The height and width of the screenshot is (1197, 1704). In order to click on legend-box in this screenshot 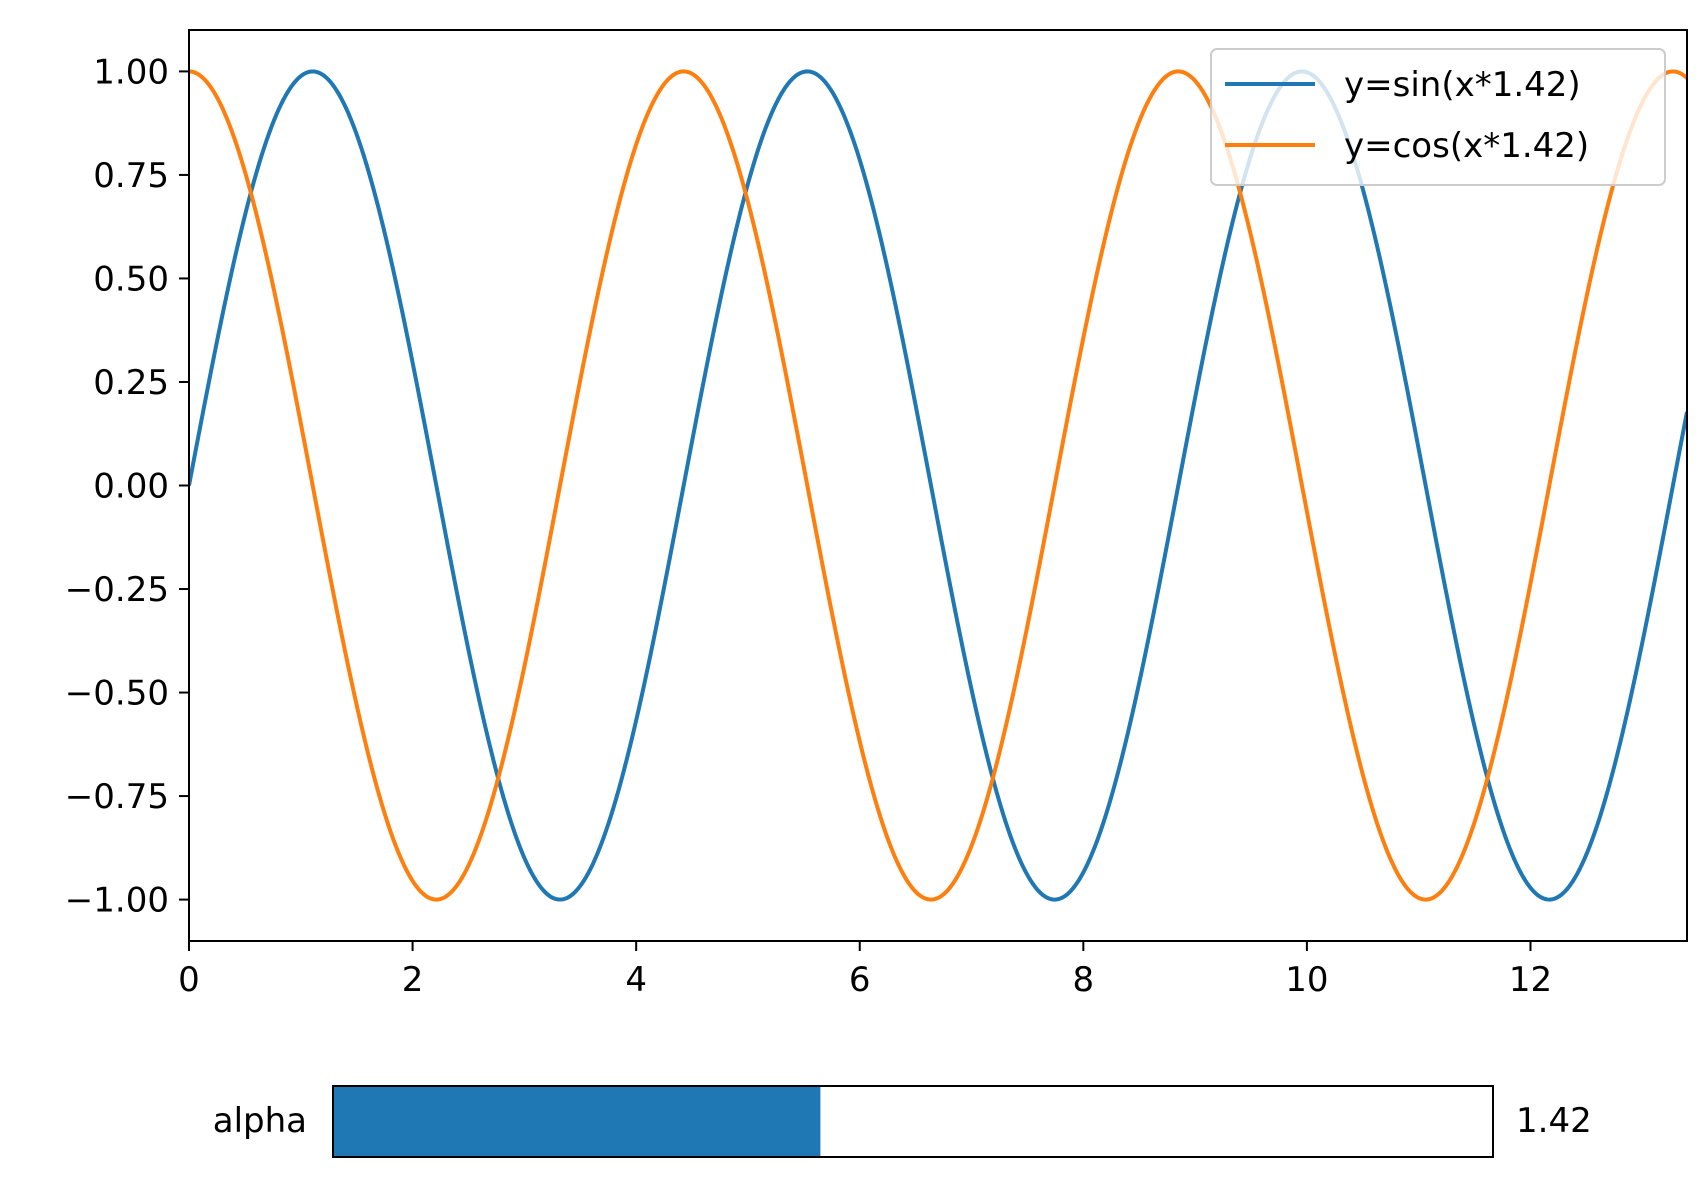, I will do `click(1438, 117)`.